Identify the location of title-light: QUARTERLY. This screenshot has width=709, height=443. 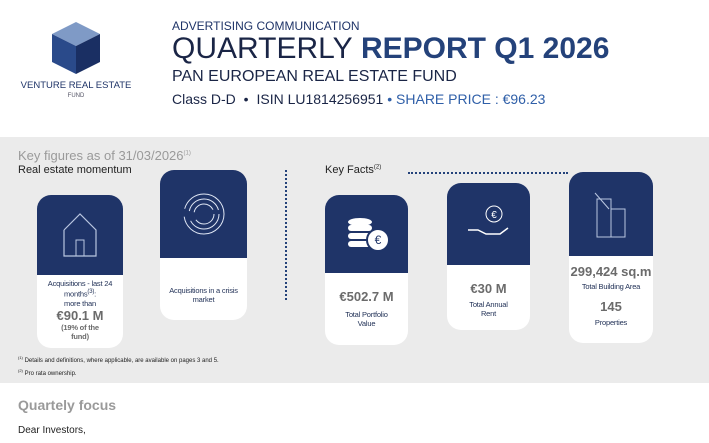
(262, 48).